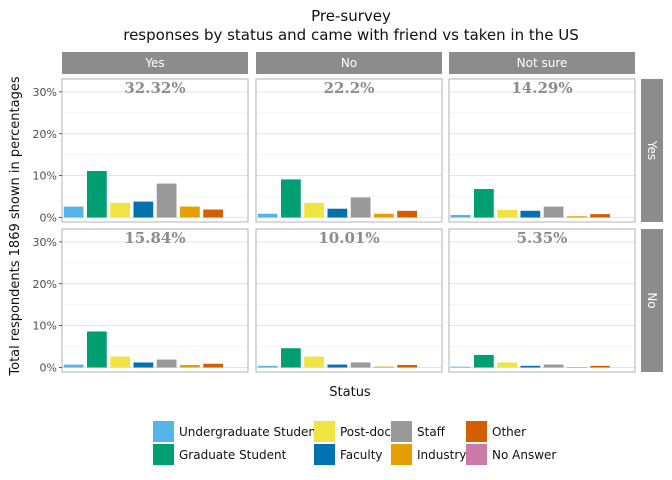  I want to click on legend-label: No Answer, so click(524, 455).